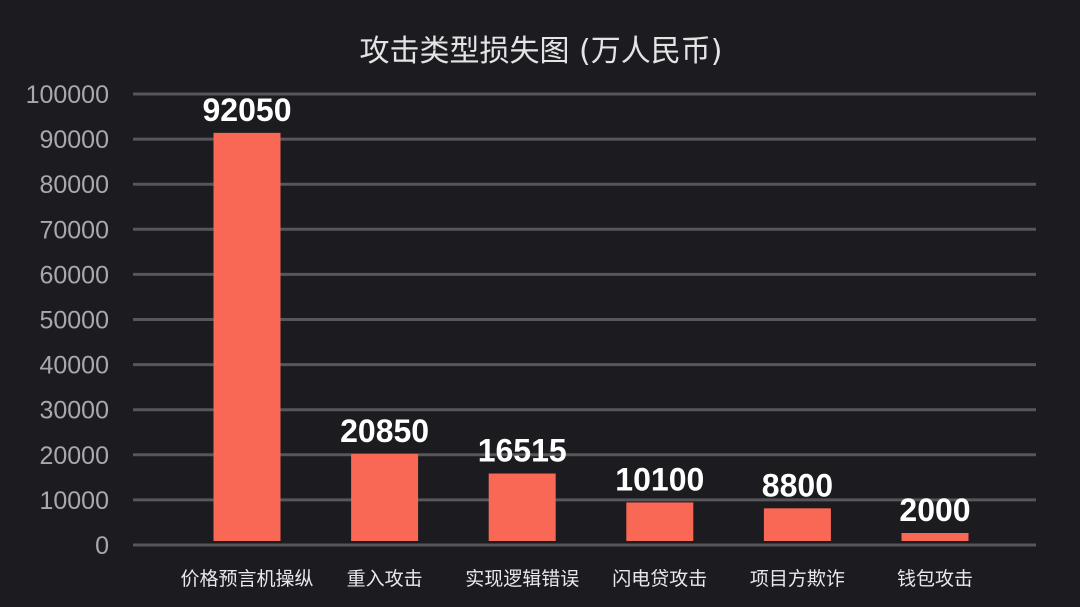 This screenshot has height=607, width=1080. What do you see at coordinates (934, 510) in the screenshot?
I see `data-label: 2000` at bounding box center [934, 510].